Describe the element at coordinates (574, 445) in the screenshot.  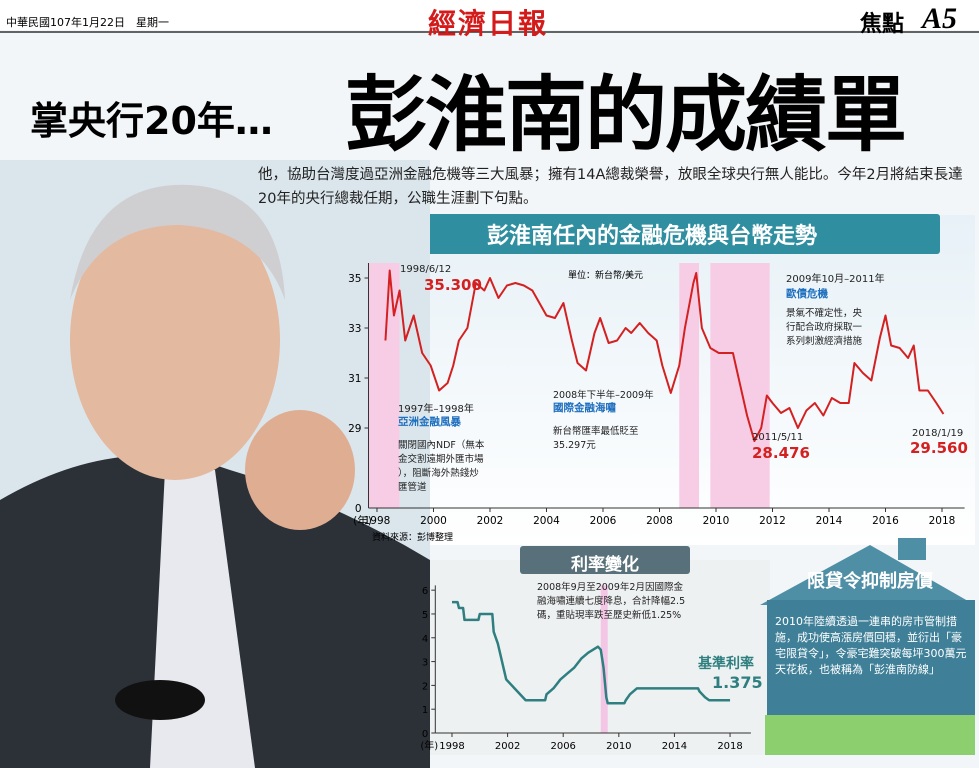
I see `annotation: 35.297元` at that location.